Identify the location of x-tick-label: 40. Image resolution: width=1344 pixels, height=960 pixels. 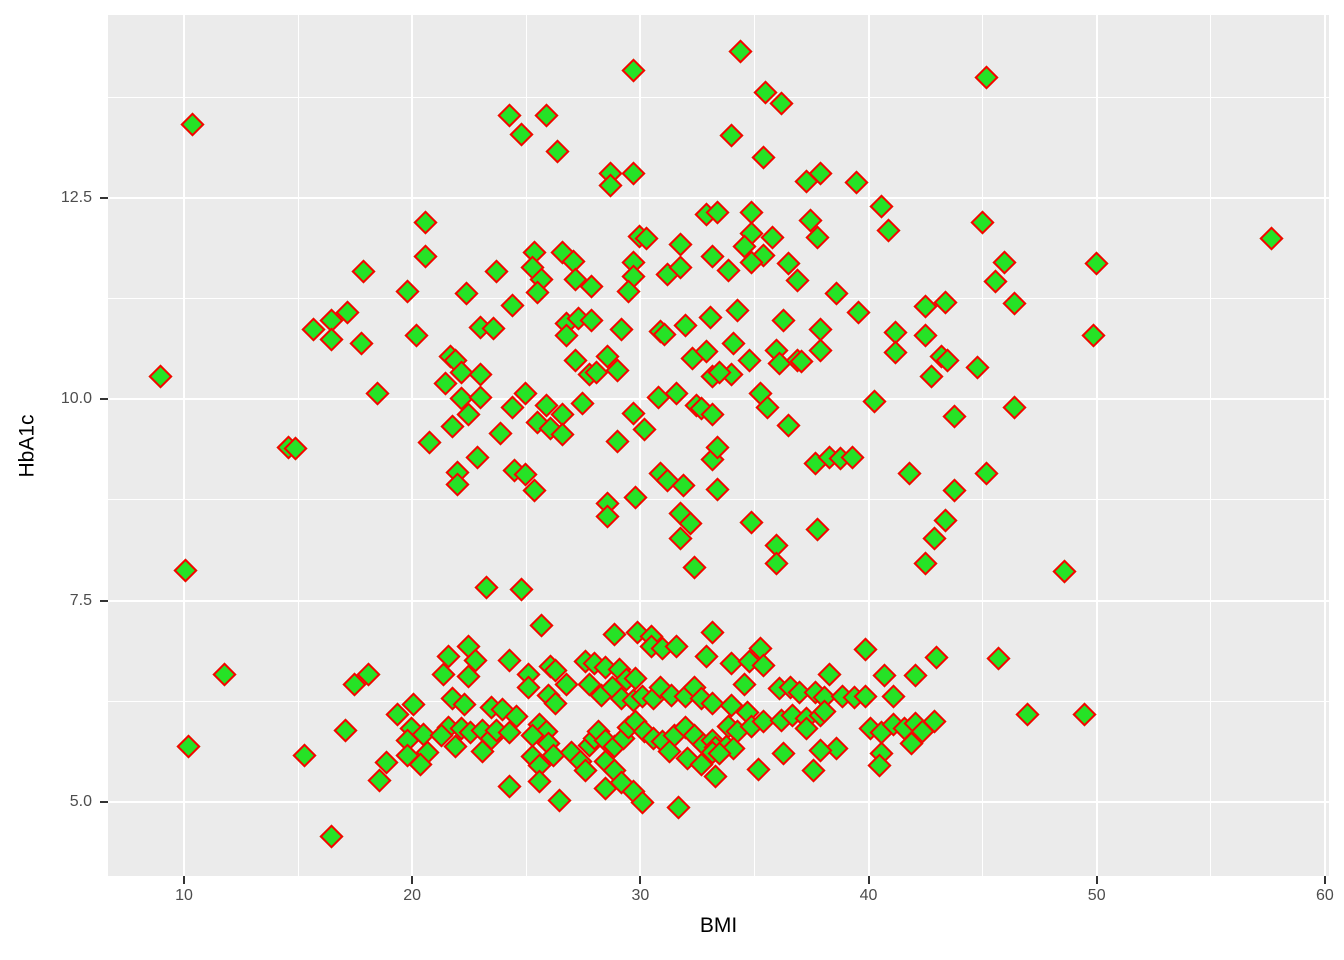
(868, 895).